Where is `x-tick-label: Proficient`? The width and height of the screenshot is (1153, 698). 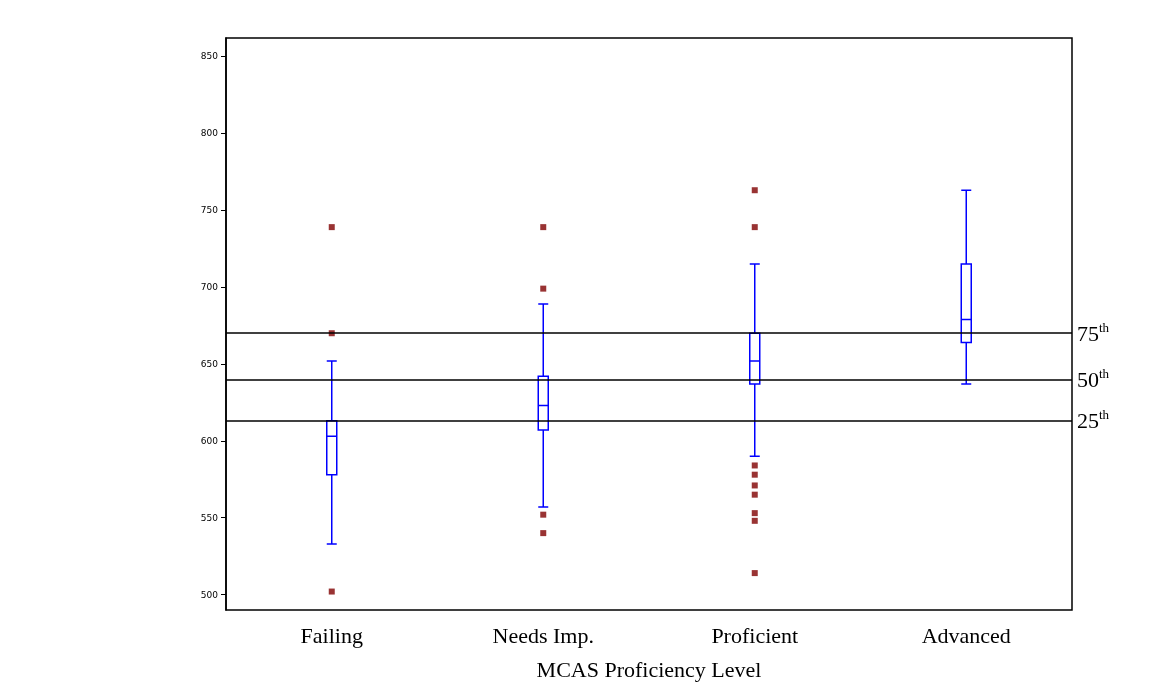 x-tick-label: Proficient is located at coordinates (755, 635).